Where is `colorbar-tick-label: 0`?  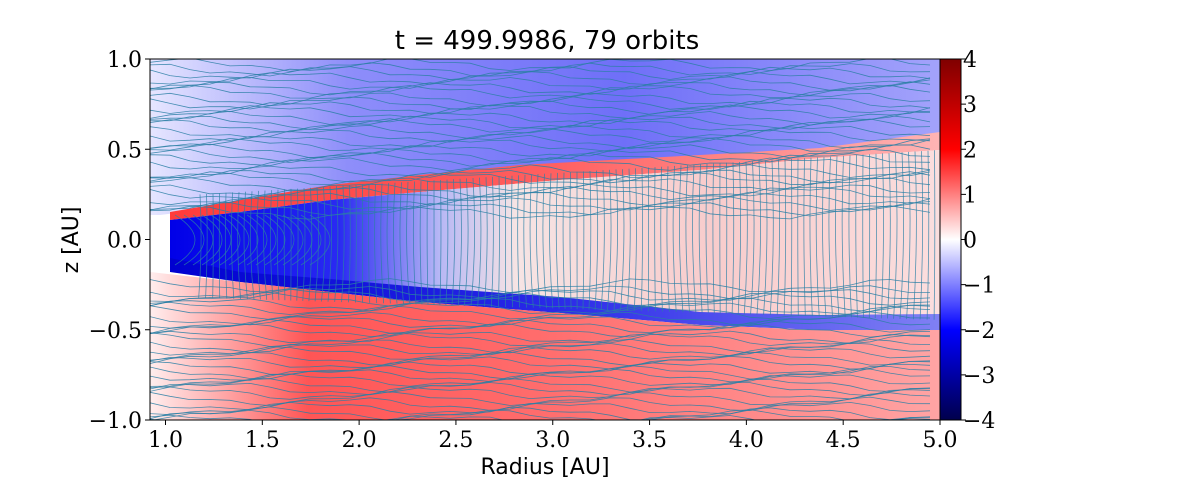 colorbar-tick-label: 0 is located at coordinates (970, 241).